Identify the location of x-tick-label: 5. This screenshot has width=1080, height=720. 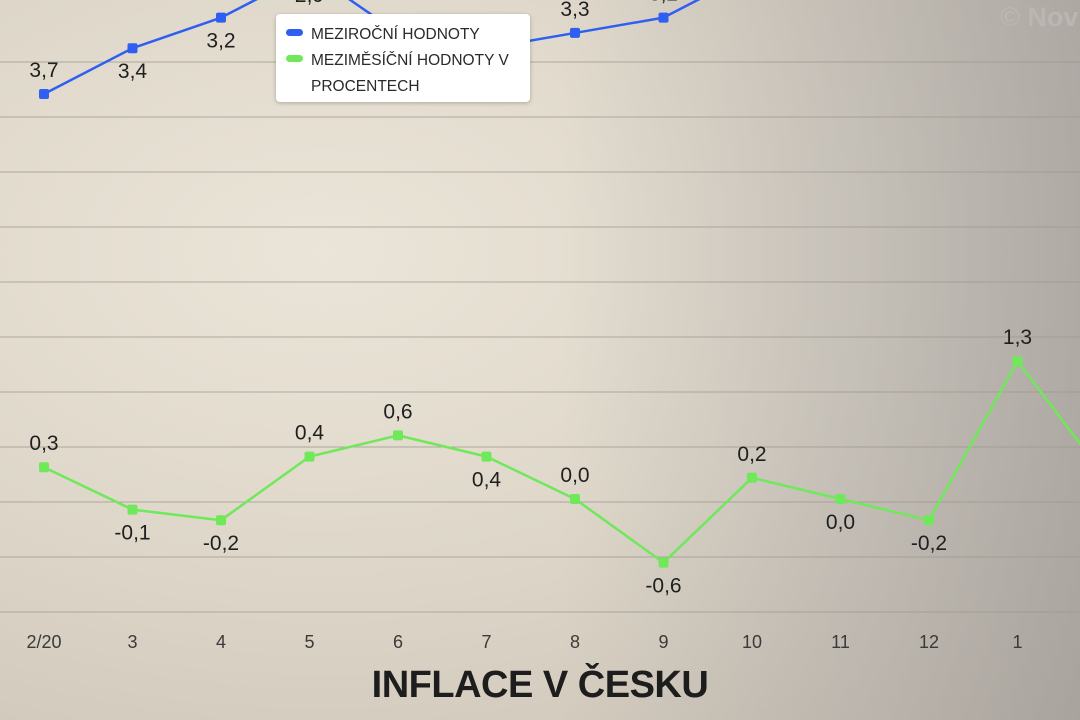
(309, 642).